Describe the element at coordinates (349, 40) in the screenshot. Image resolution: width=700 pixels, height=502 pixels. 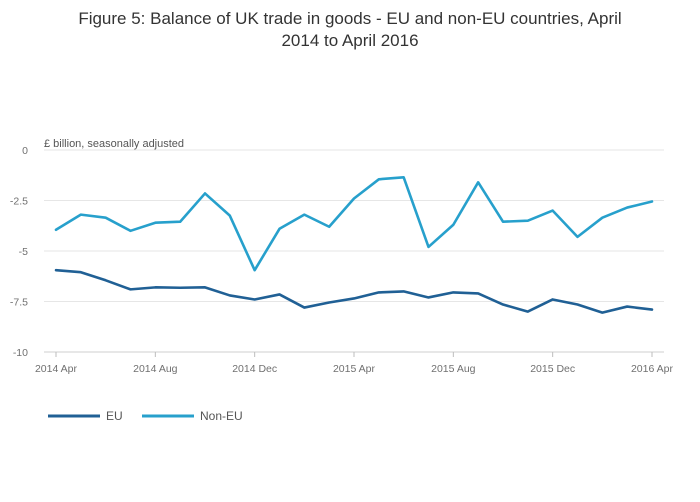
I see `chart-title-line-2: 2014 to April 2016` at that location.